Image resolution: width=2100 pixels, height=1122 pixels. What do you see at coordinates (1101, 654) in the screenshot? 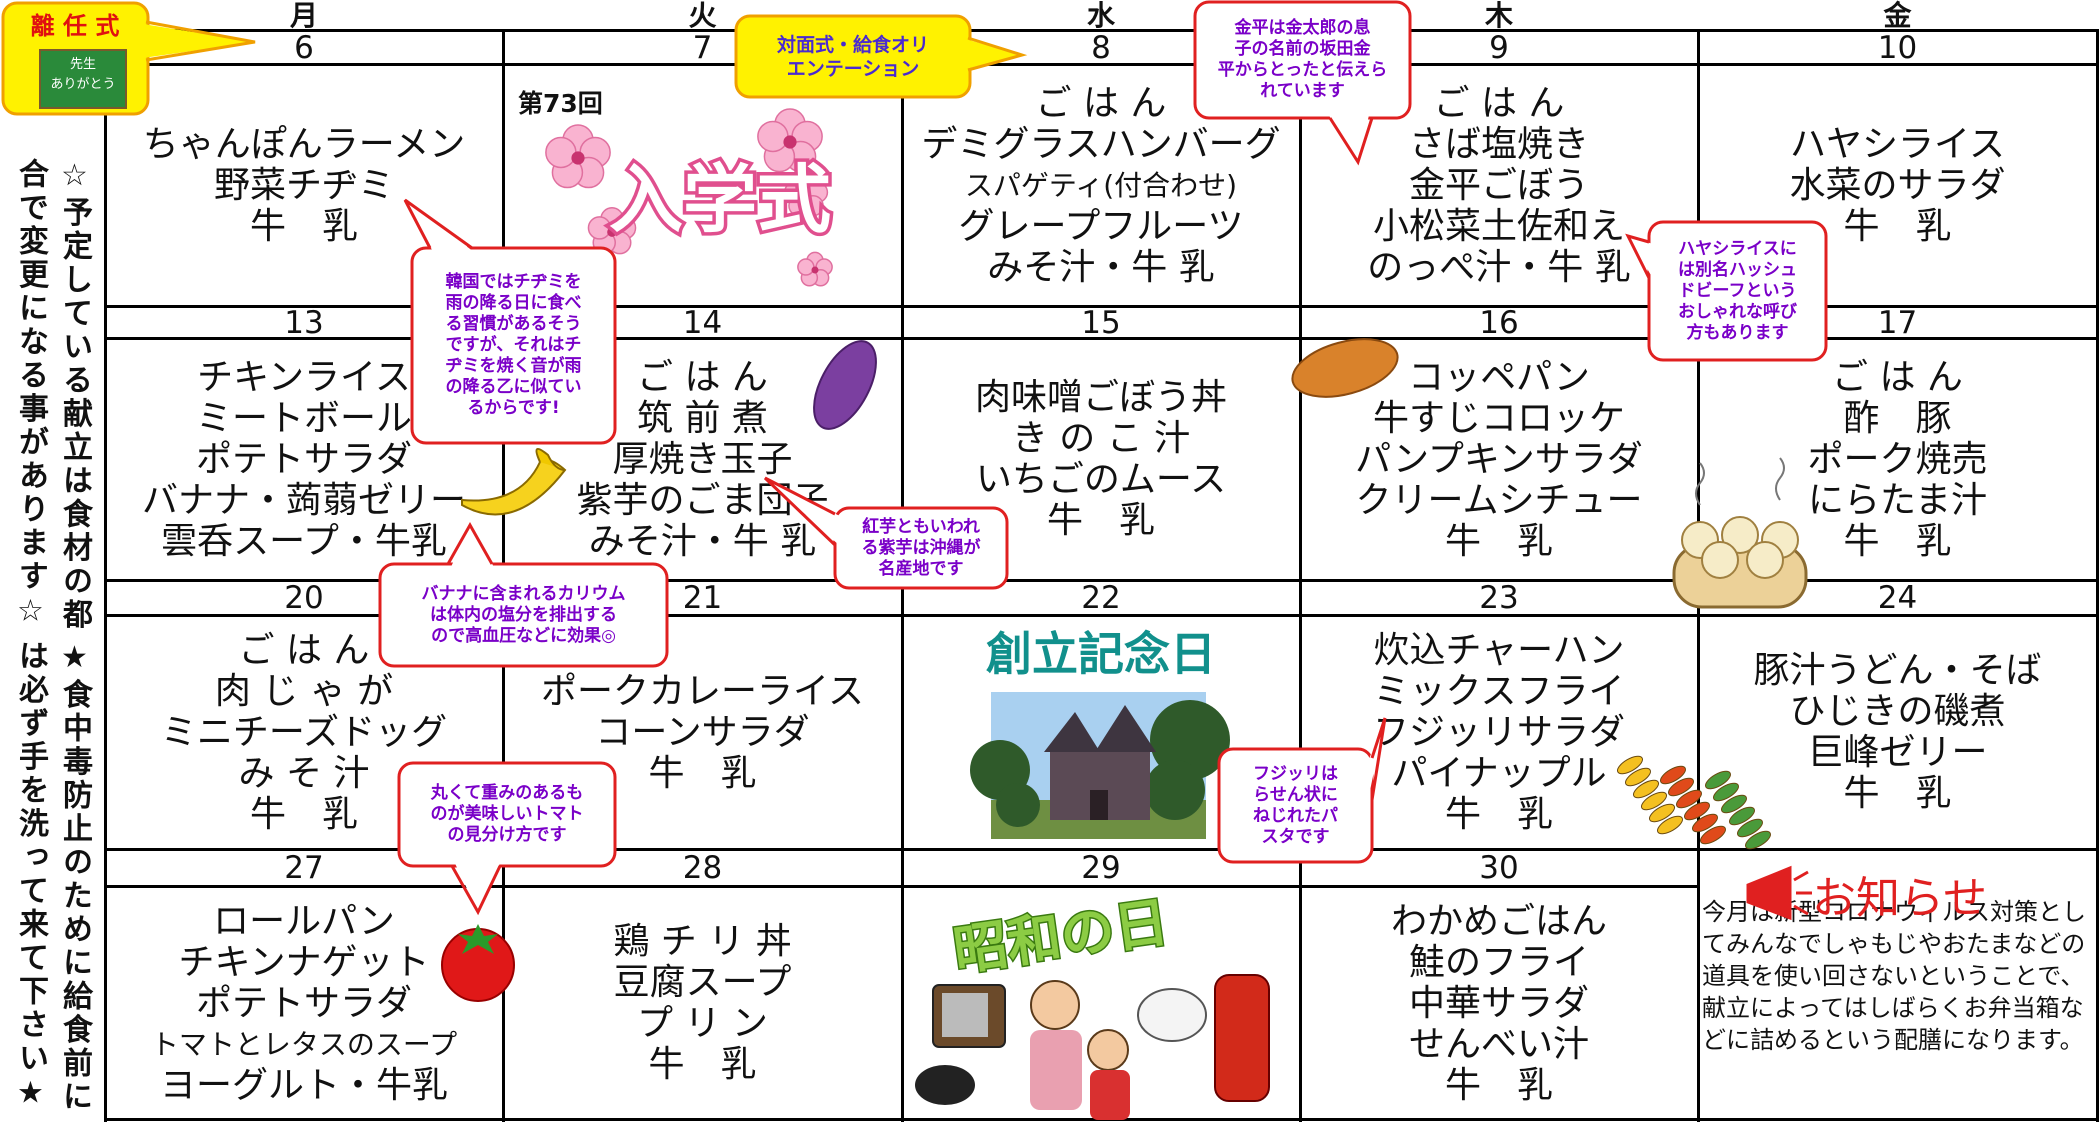
I see `event-title: 創立記念日` at bounding box center [1101, 654].